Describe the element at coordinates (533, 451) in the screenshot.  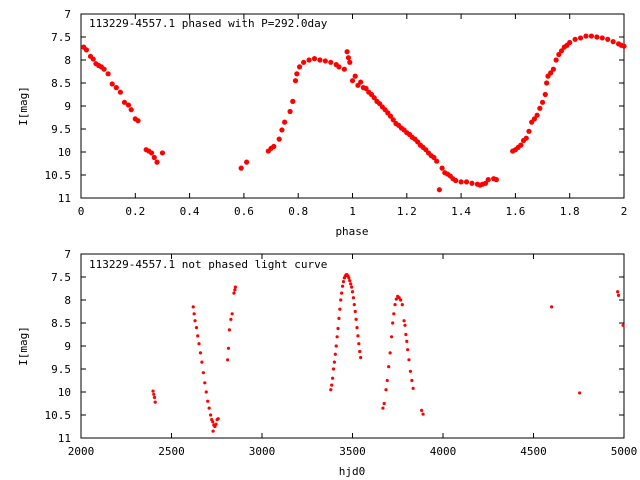
I see `x-tick-label: 4500` at that location.